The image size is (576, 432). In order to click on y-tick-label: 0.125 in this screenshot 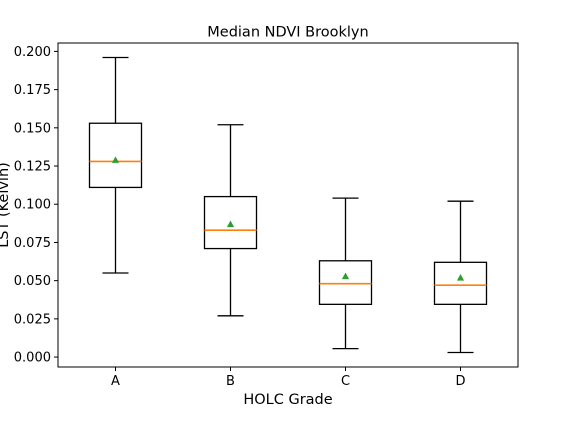, I will do `click(32, 167)`.